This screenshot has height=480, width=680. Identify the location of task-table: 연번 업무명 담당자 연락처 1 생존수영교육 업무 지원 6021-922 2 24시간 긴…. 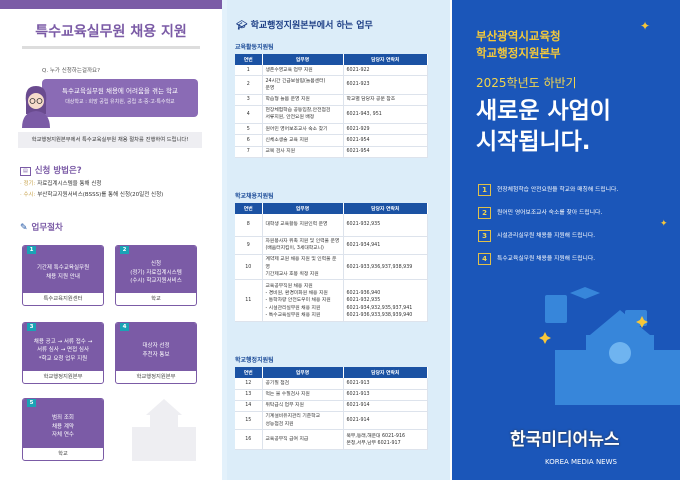
(331, 106).